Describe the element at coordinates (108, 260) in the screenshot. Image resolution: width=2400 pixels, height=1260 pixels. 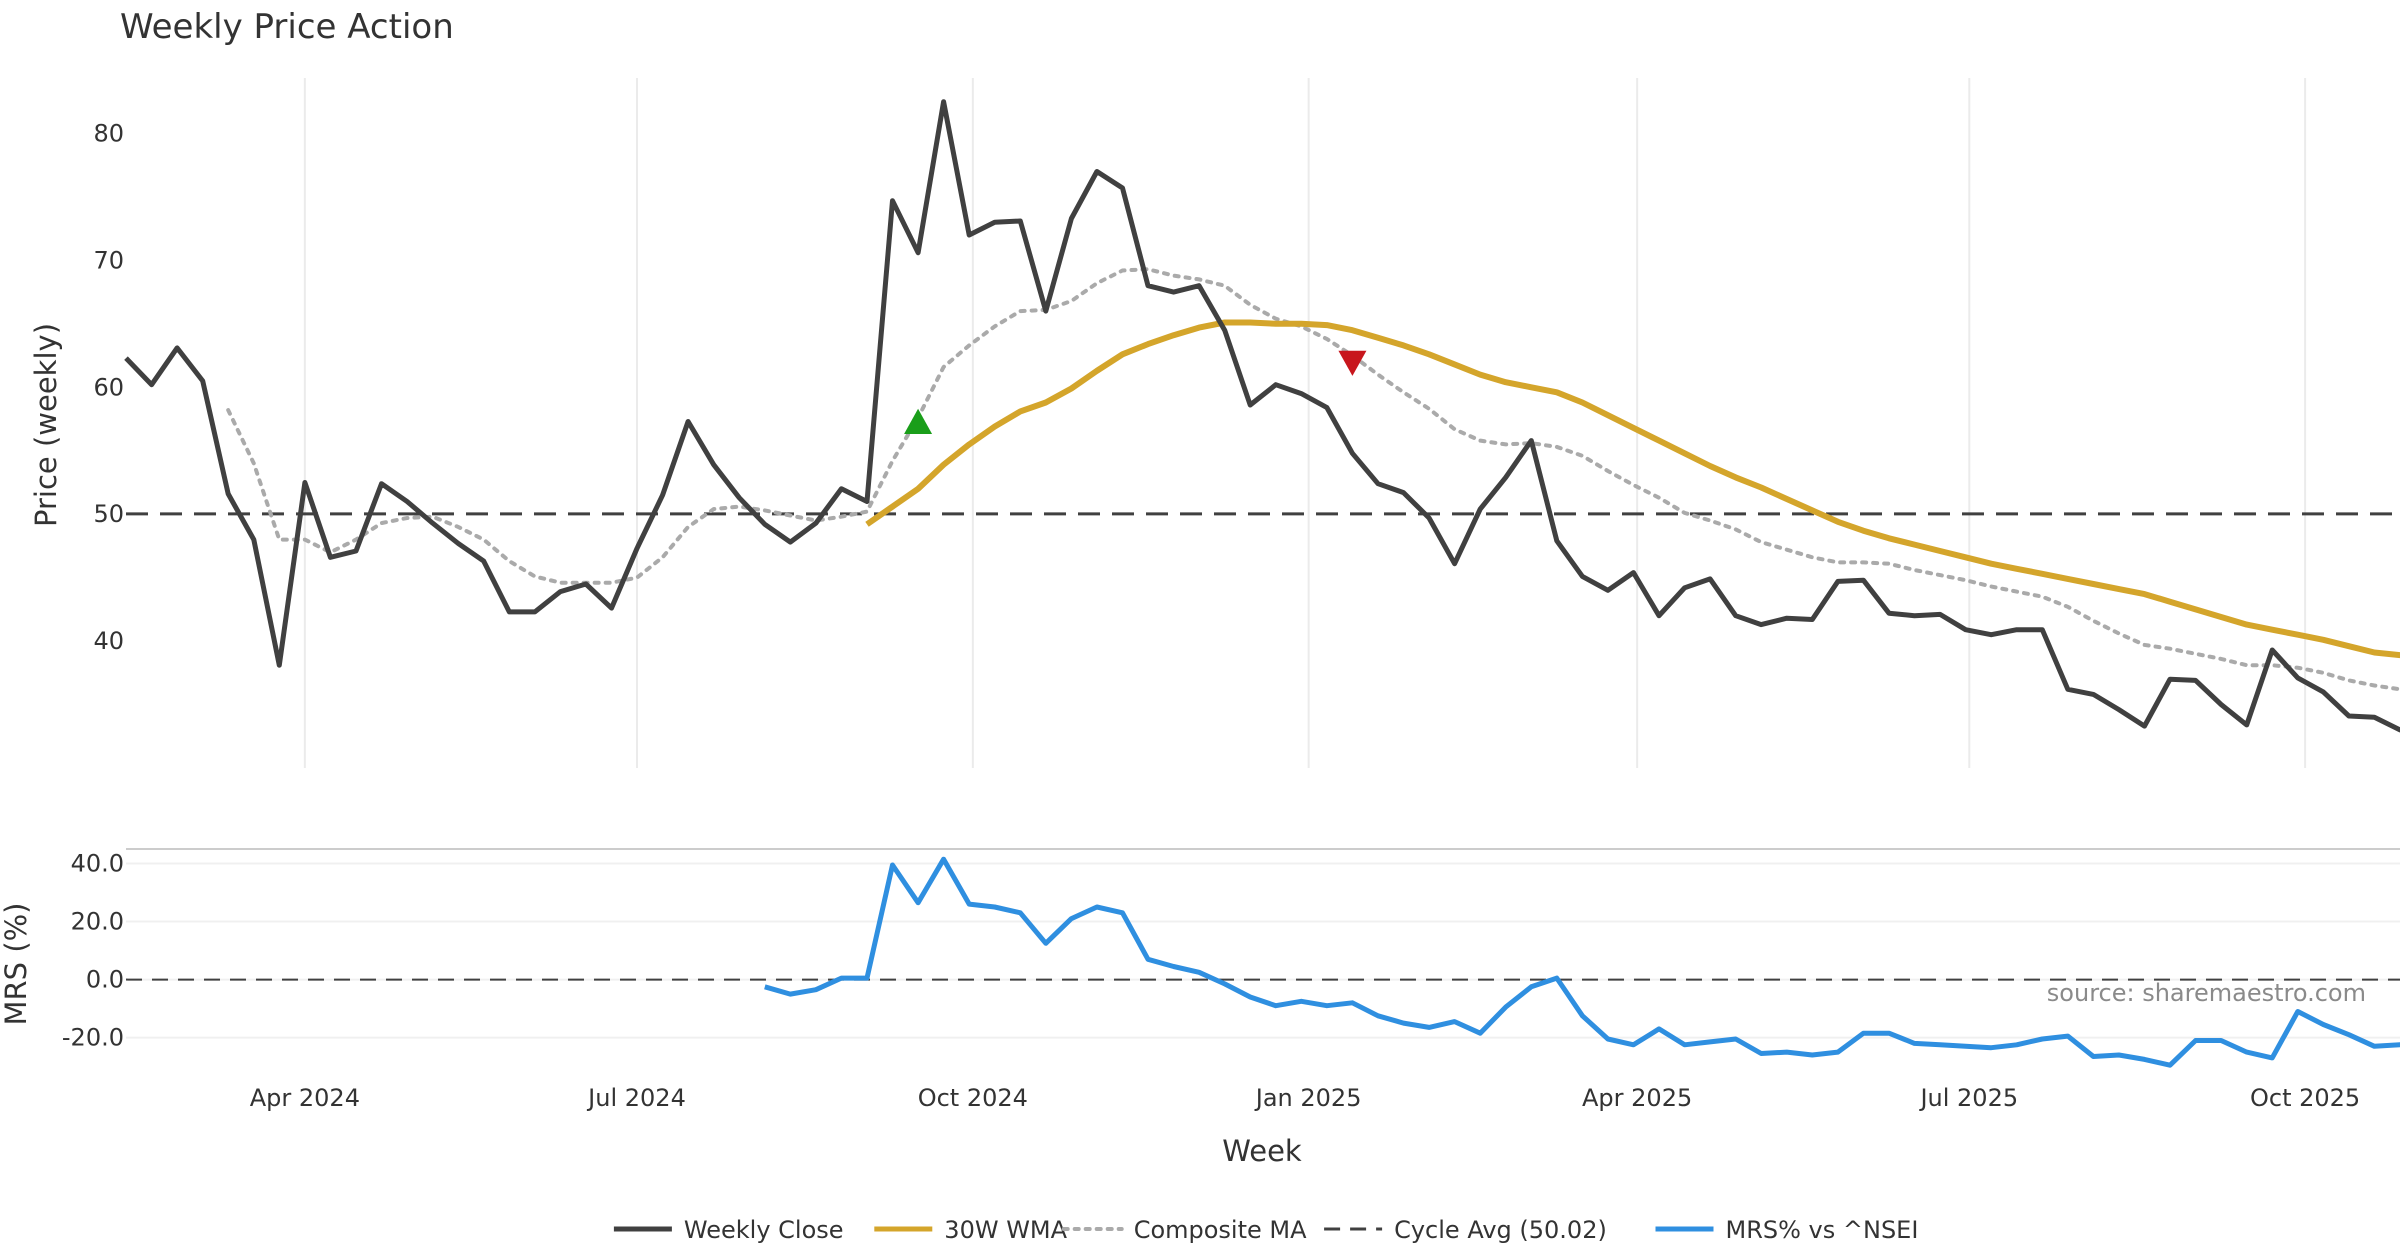
I see `price-y-tick-label: 70` at that location.